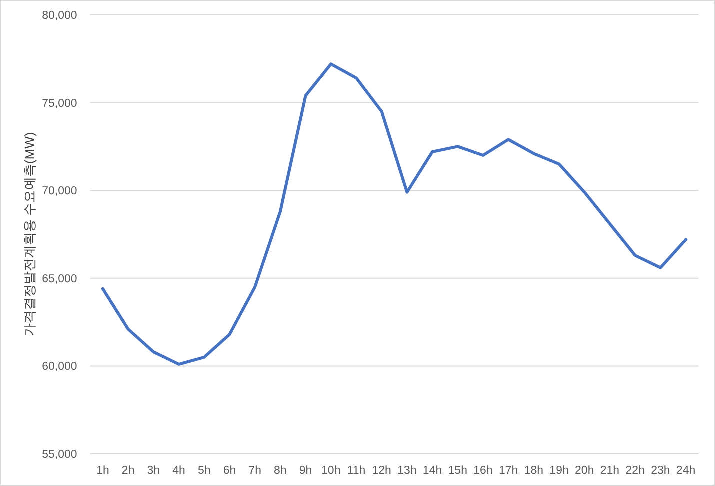 This screenshot has width=715, height=486. I want to click on y-tick-label: 60,000, so click(60, 367).